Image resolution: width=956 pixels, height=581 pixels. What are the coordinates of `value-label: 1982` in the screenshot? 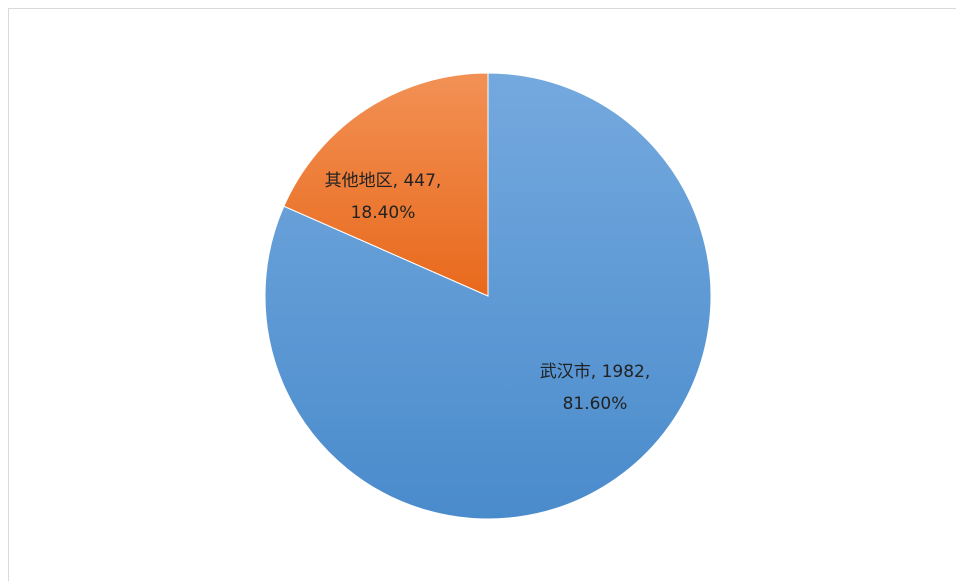 It's located at (623, 372).